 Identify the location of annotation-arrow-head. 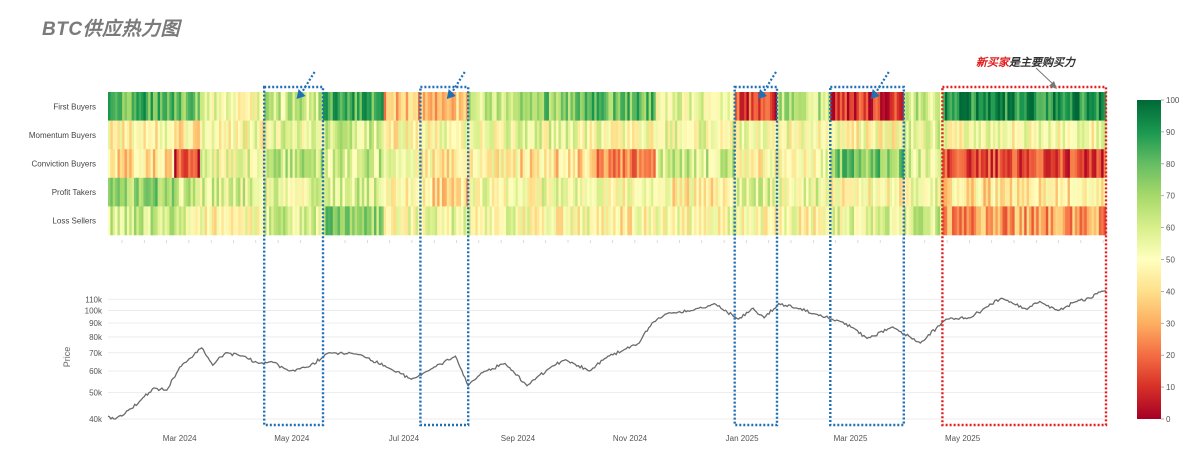
(762, 94).